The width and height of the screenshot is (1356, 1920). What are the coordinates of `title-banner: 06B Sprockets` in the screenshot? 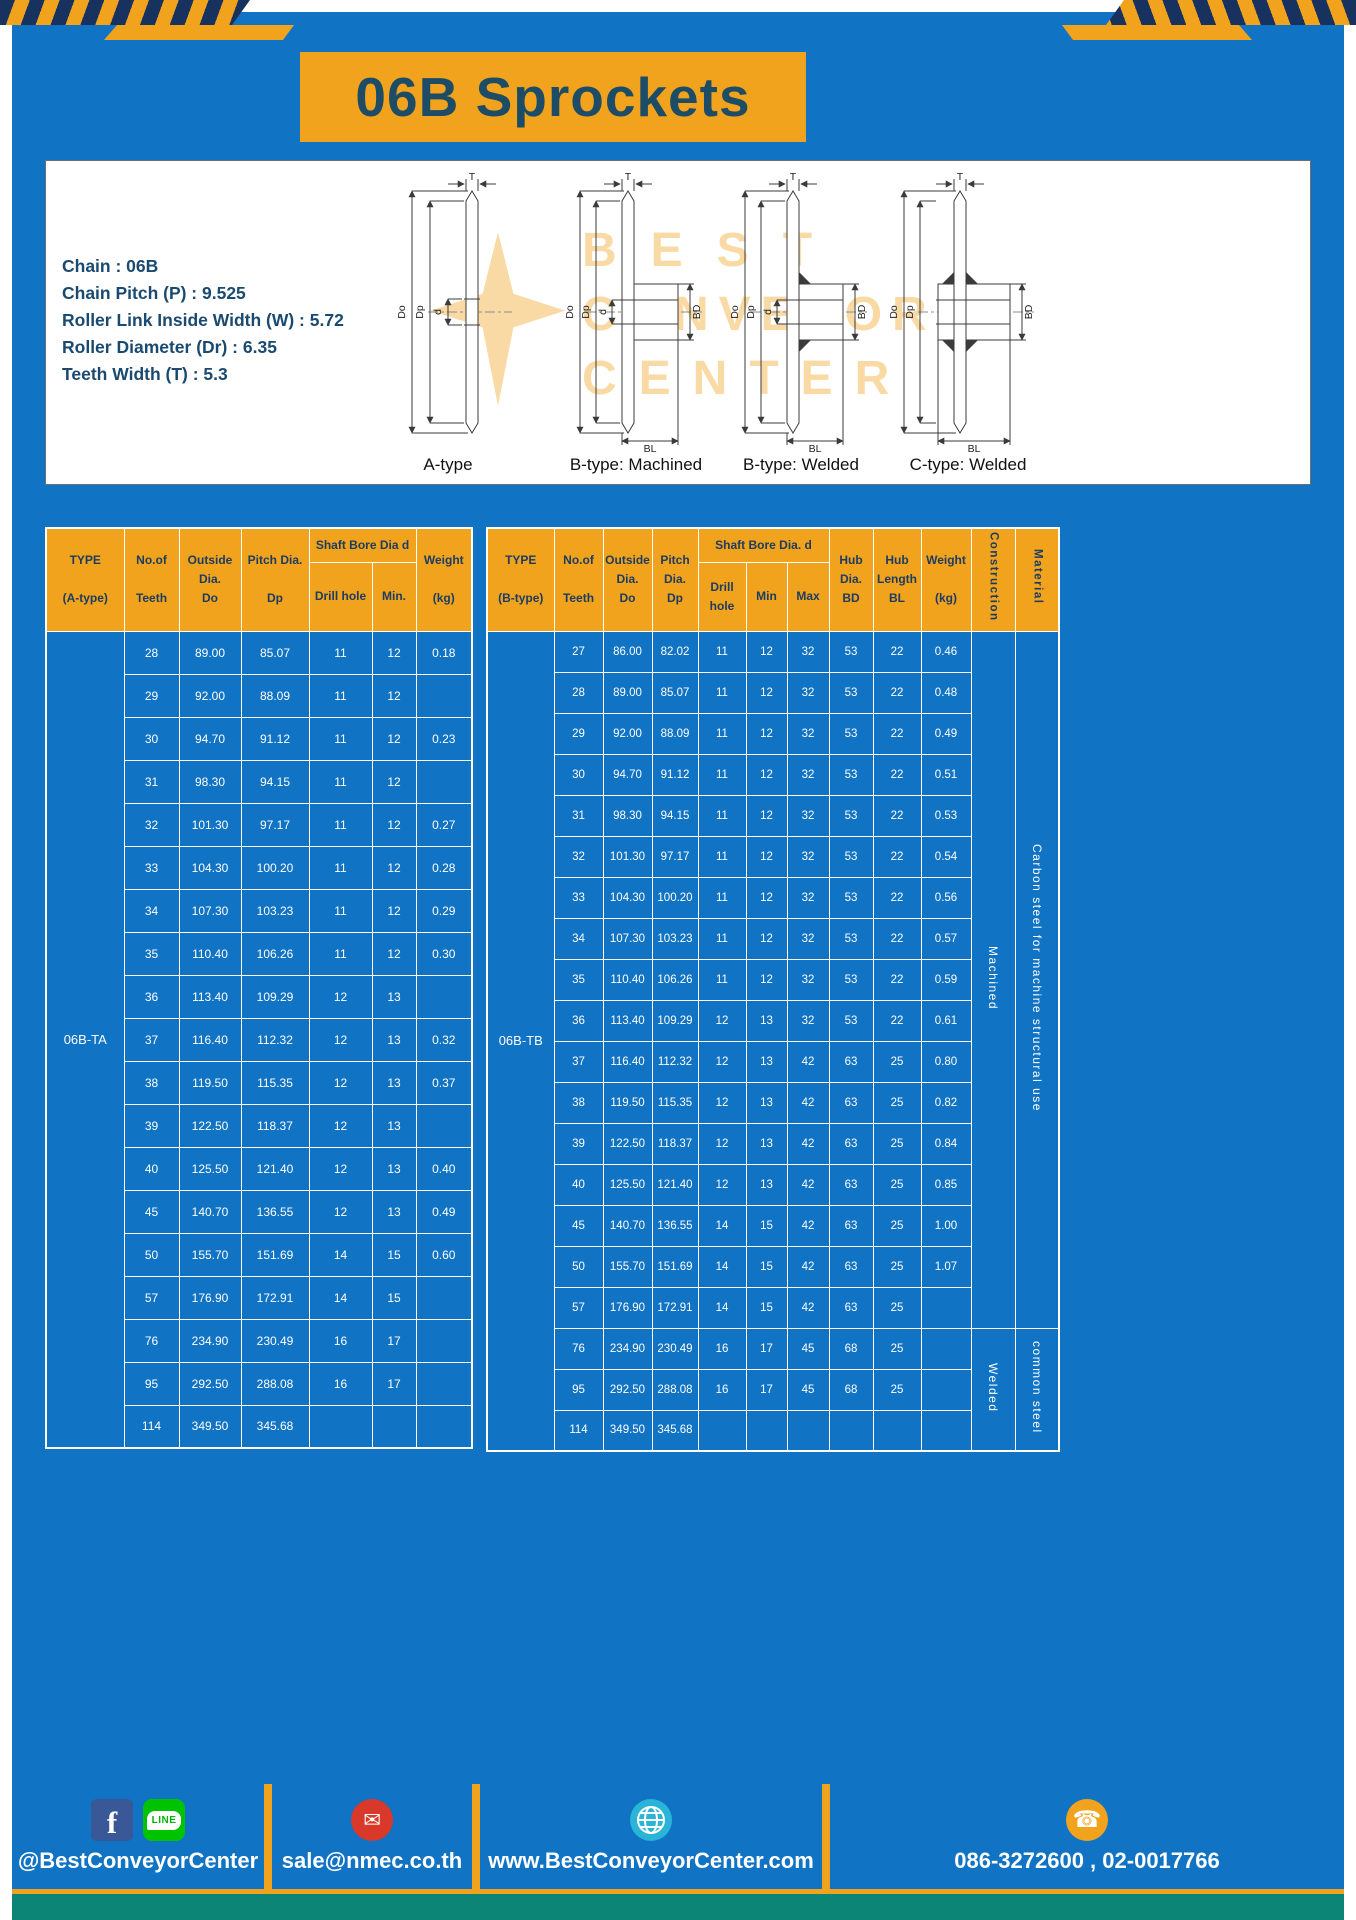 It's located at (553, 97).